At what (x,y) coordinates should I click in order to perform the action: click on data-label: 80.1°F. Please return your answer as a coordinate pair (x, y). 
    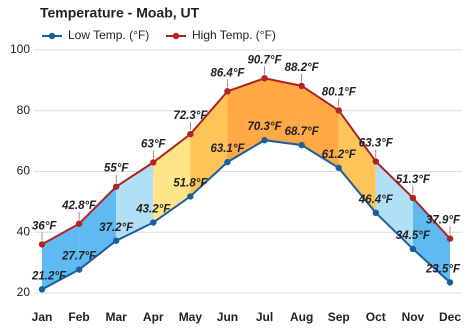
    Looking at the image, I should click on (339, 92).